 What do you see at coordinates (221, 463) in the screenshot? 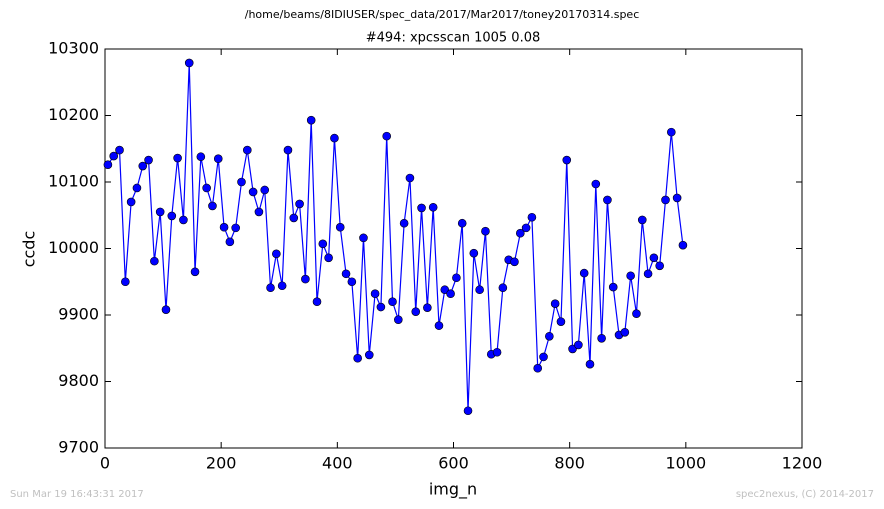
I see `x-tick-label: 200` at bounding box center [221, 463].